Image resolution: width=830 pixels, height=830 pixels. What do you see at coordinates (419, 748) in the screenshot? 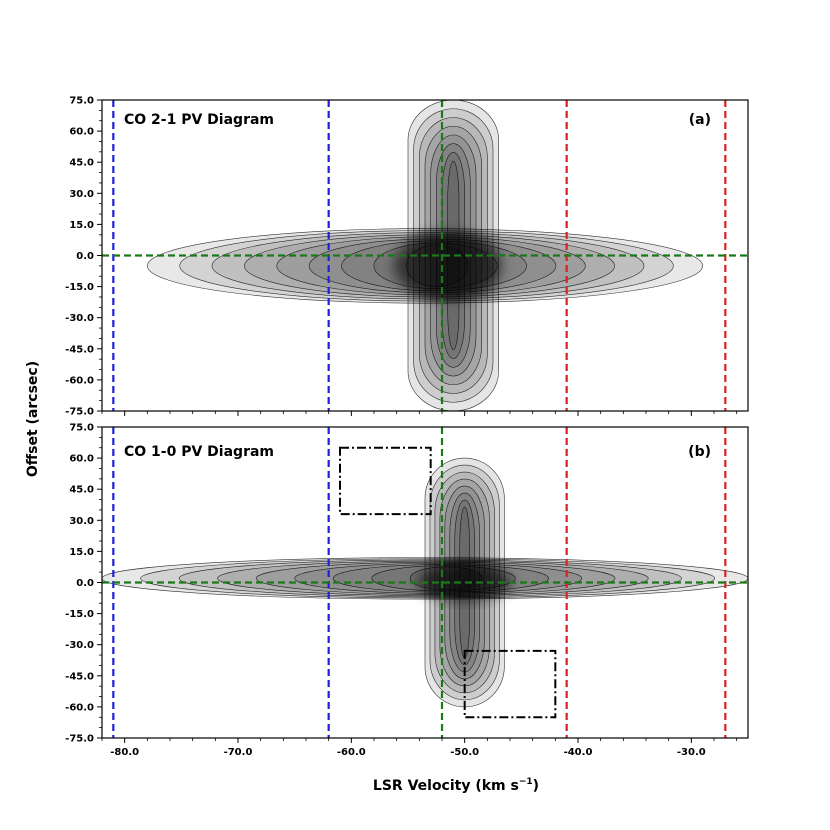
I see `panel-b-x-axis: -80.0 -70.0 -60.0 -50.0 -40.0 -30.0` at bounding box center [419, 748].